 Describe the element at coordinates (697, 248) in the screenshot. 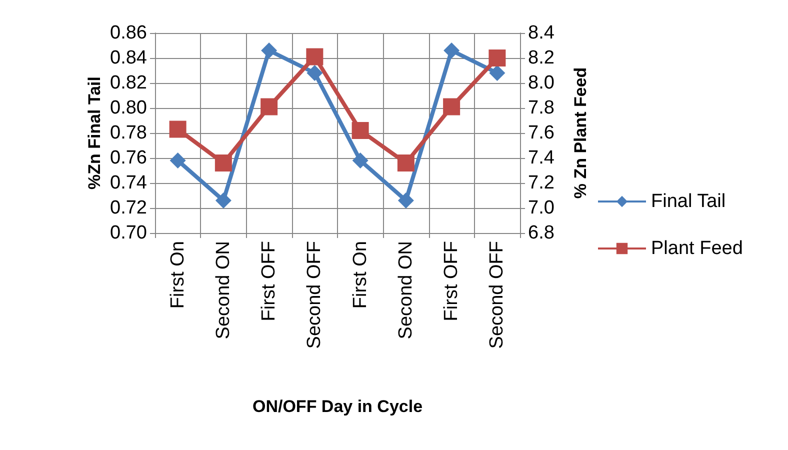

I see `legend-label: Plant Feed` at that location.